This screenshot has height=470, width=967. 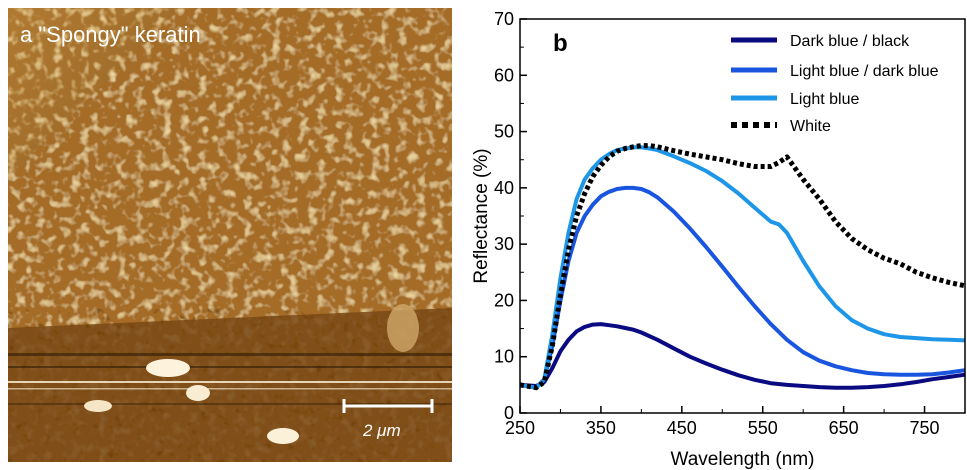 I want to click on y-tick-label-5: 50, so click(x=504, y=132).